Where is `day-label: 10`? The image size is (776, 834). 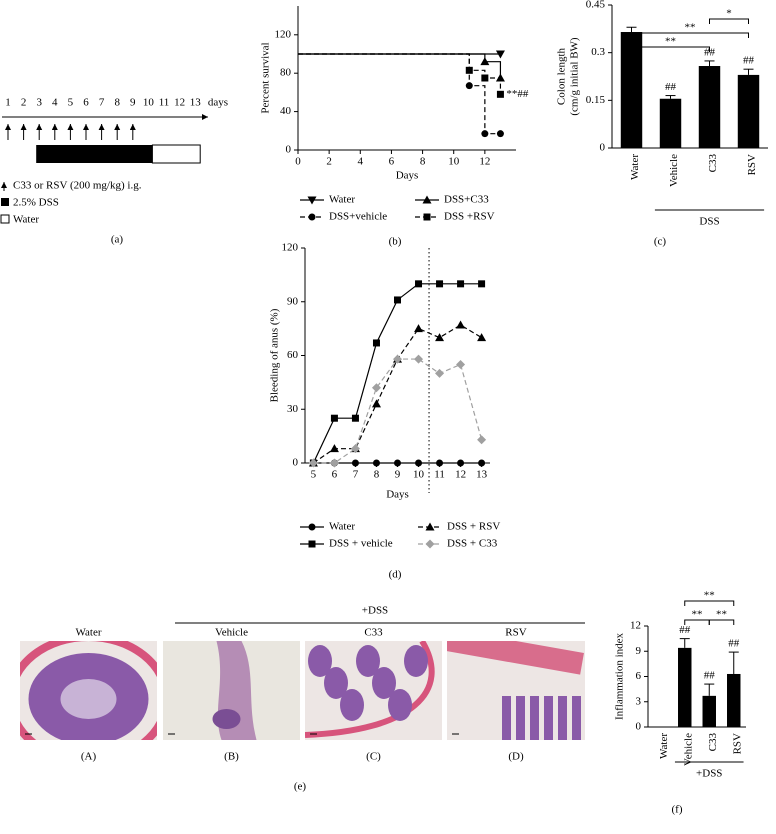 day-label: 10 is located at coordinates (149, 103).